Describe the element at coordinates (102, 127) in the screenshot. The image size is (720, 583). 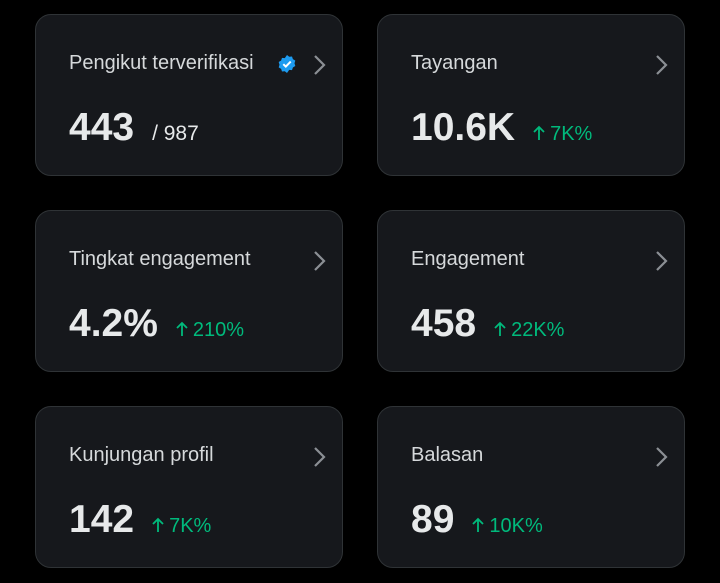
I see `metric-value: 443` at that location.